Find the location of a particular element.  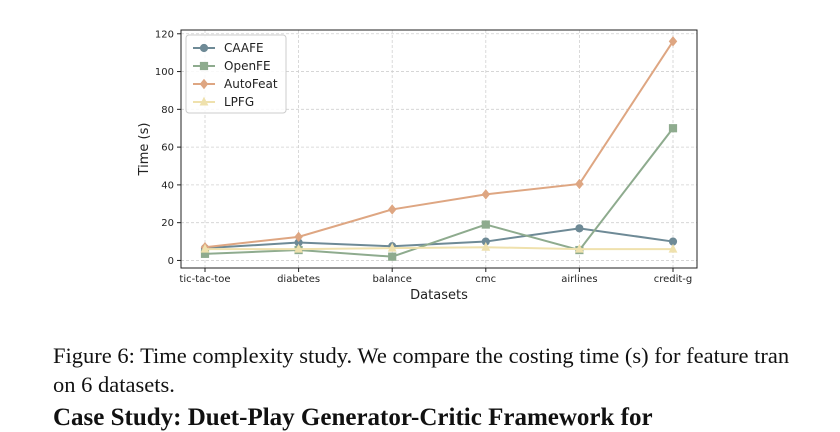

y-tick-label: 120 is located at coordinates (164, 34).